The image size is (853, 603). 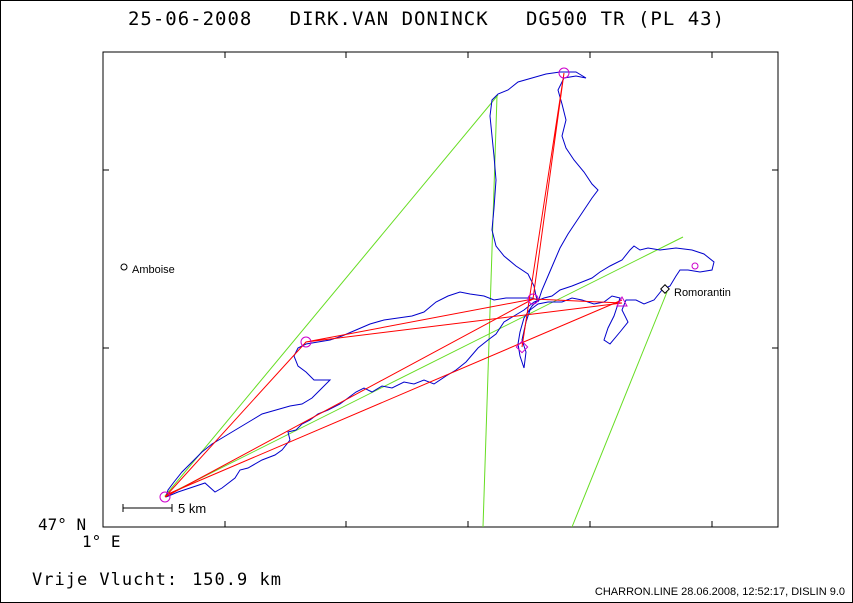 What do you see at coordinates (105, 580) in the screenshot?
I see `distance-label: Vrije Vlucht:` at bounding box center [105, 580].